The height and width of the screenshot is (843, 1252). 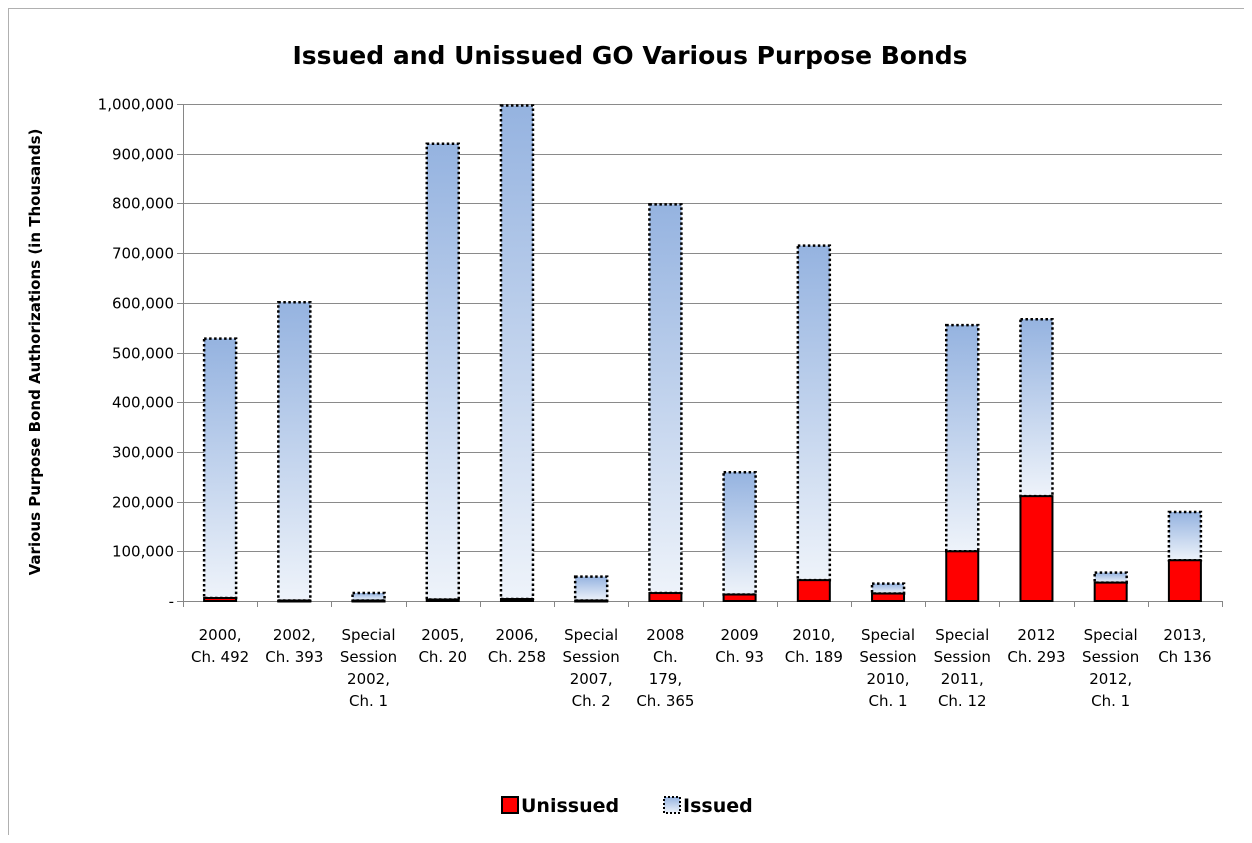 What do you see at coordinates (887, 668) in the screenshot?
I see `x-tick-label: Special Session 2010, Ch. 1` at bounding box center [887, 668].